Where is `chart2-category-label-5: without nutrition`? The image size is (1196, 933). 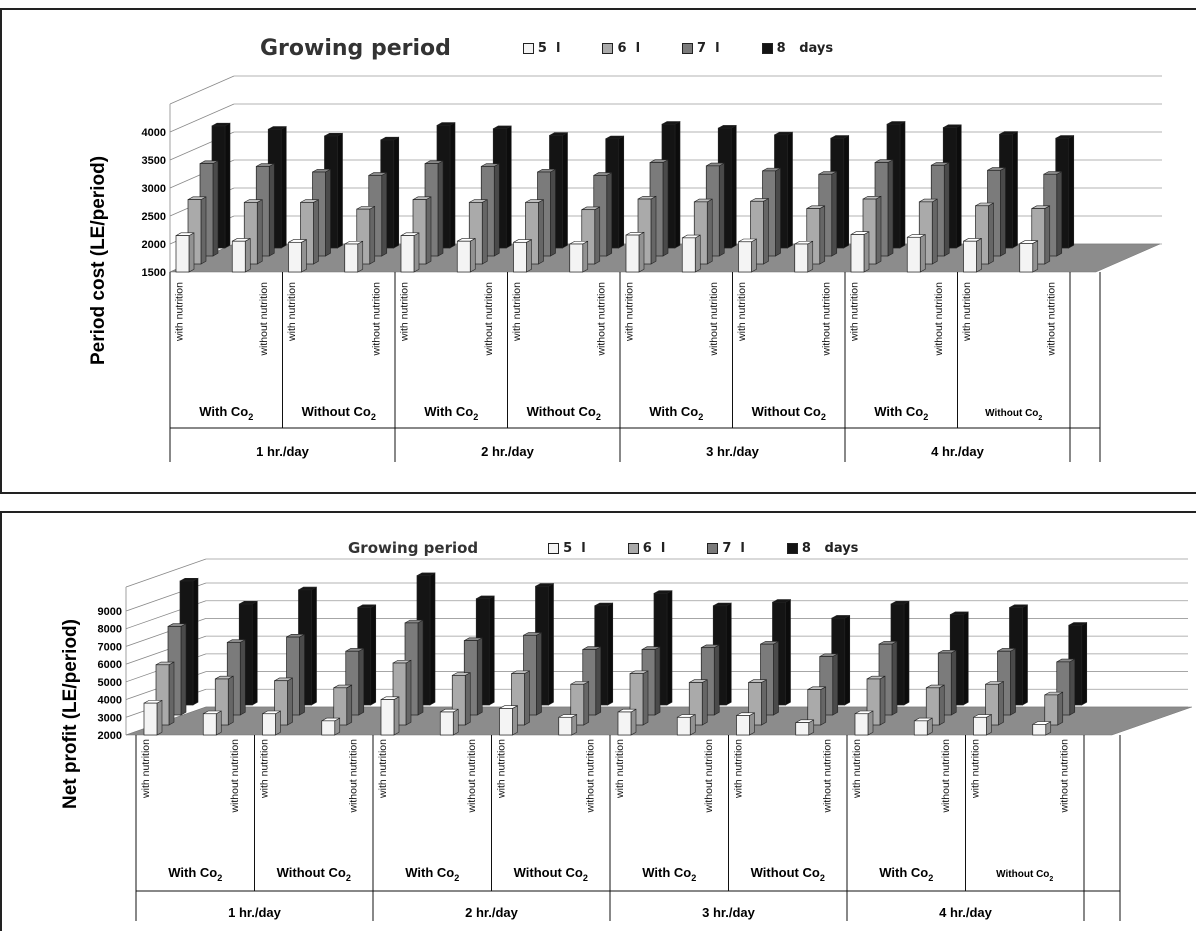 chart2-category-label-5: without nutrition is located at coordinates (472, 776).